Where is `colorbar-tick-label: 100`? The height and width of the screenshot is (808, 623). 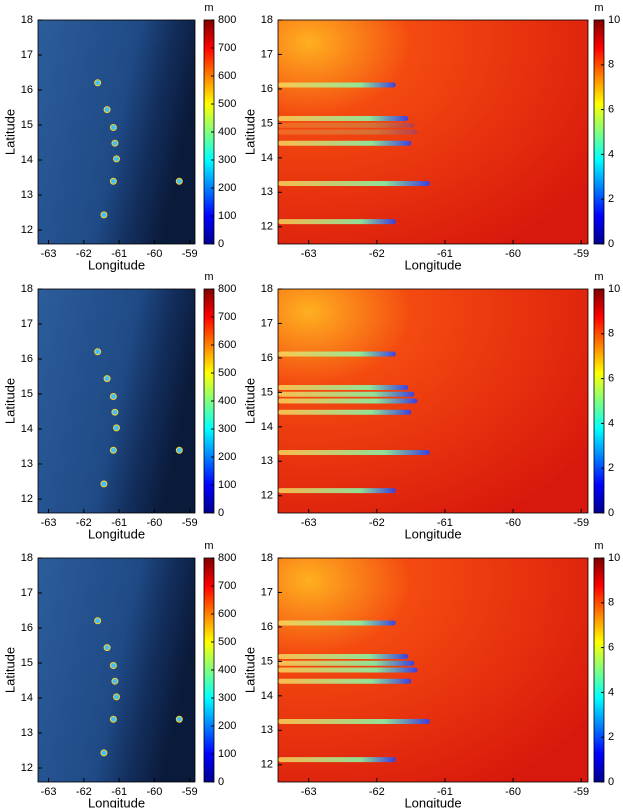
colorbar-tick-label: 100 is located at coordinates (227, 216).